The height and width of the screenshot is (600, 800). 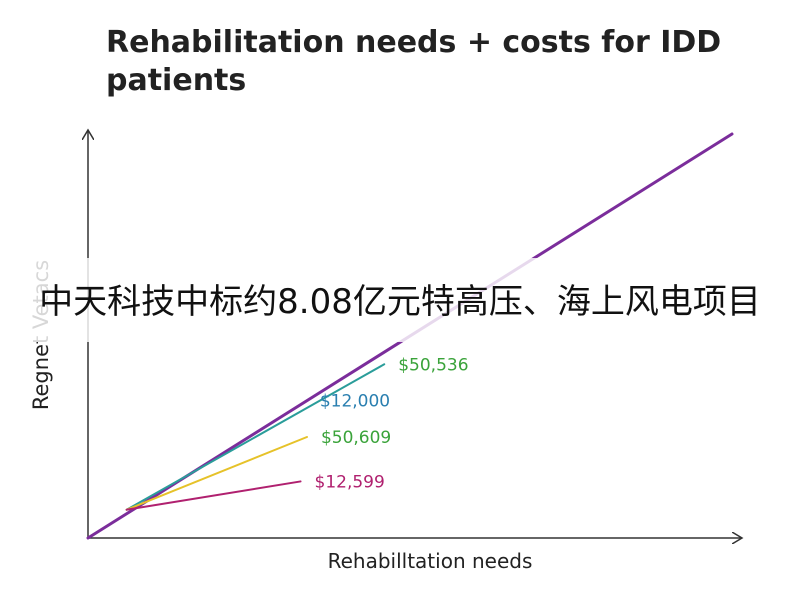 What do you see at coordinates (430, 561) in the screenshot?
I see `x-axis-label: Rehabilltation needs` at bounding box center [430, 561].